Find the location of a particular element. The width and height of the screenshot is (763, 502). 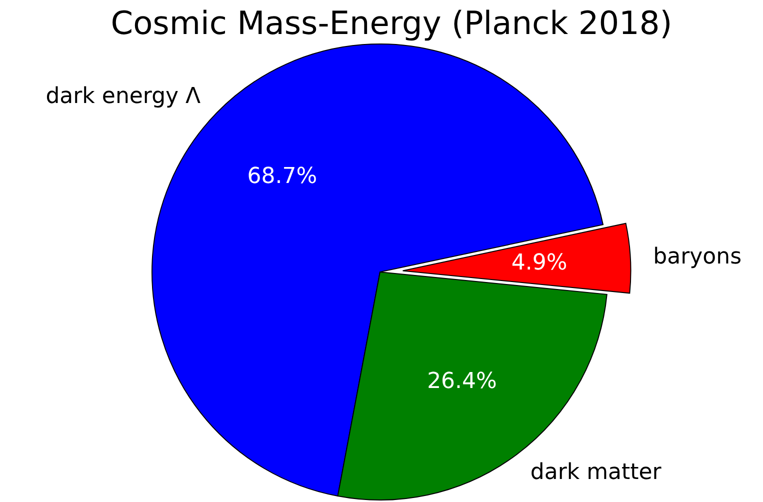

data-label: 26.4% is located at coordinates (462, 381).